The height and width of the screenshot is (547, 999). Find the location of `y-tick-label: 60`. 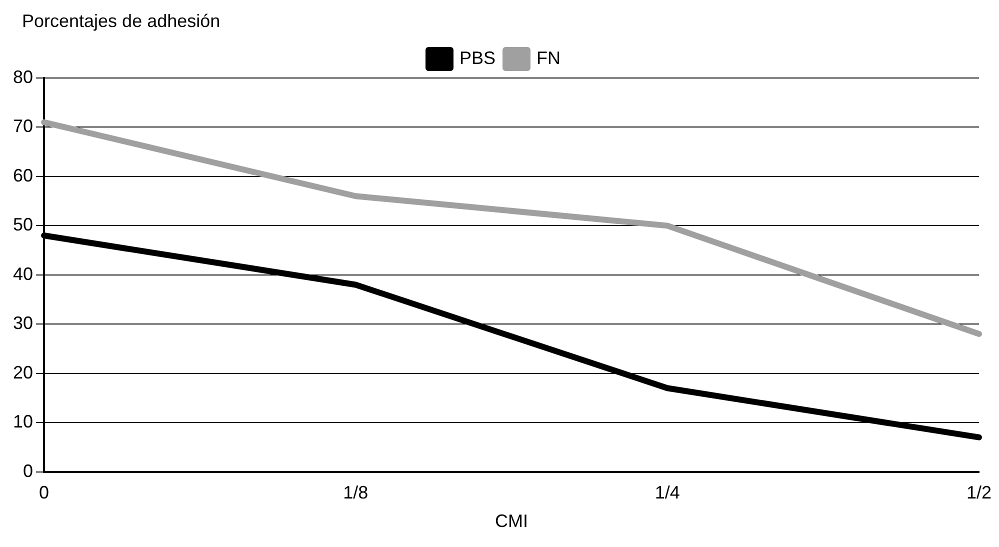

y-tick-label: 60 is located at coordinates (23, 175).